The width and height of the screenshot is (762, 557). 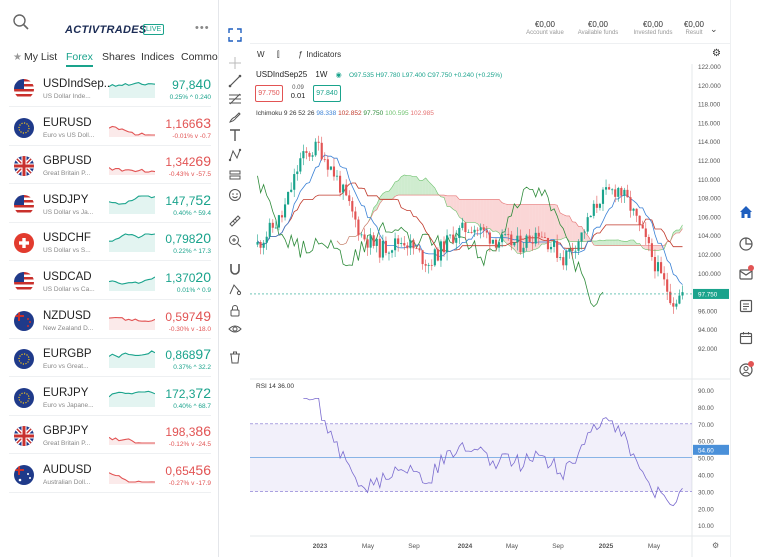 What do you see at coordinates (235, 135) in the screenshot?
I see `text-icon` at bounding box center [235, 135].